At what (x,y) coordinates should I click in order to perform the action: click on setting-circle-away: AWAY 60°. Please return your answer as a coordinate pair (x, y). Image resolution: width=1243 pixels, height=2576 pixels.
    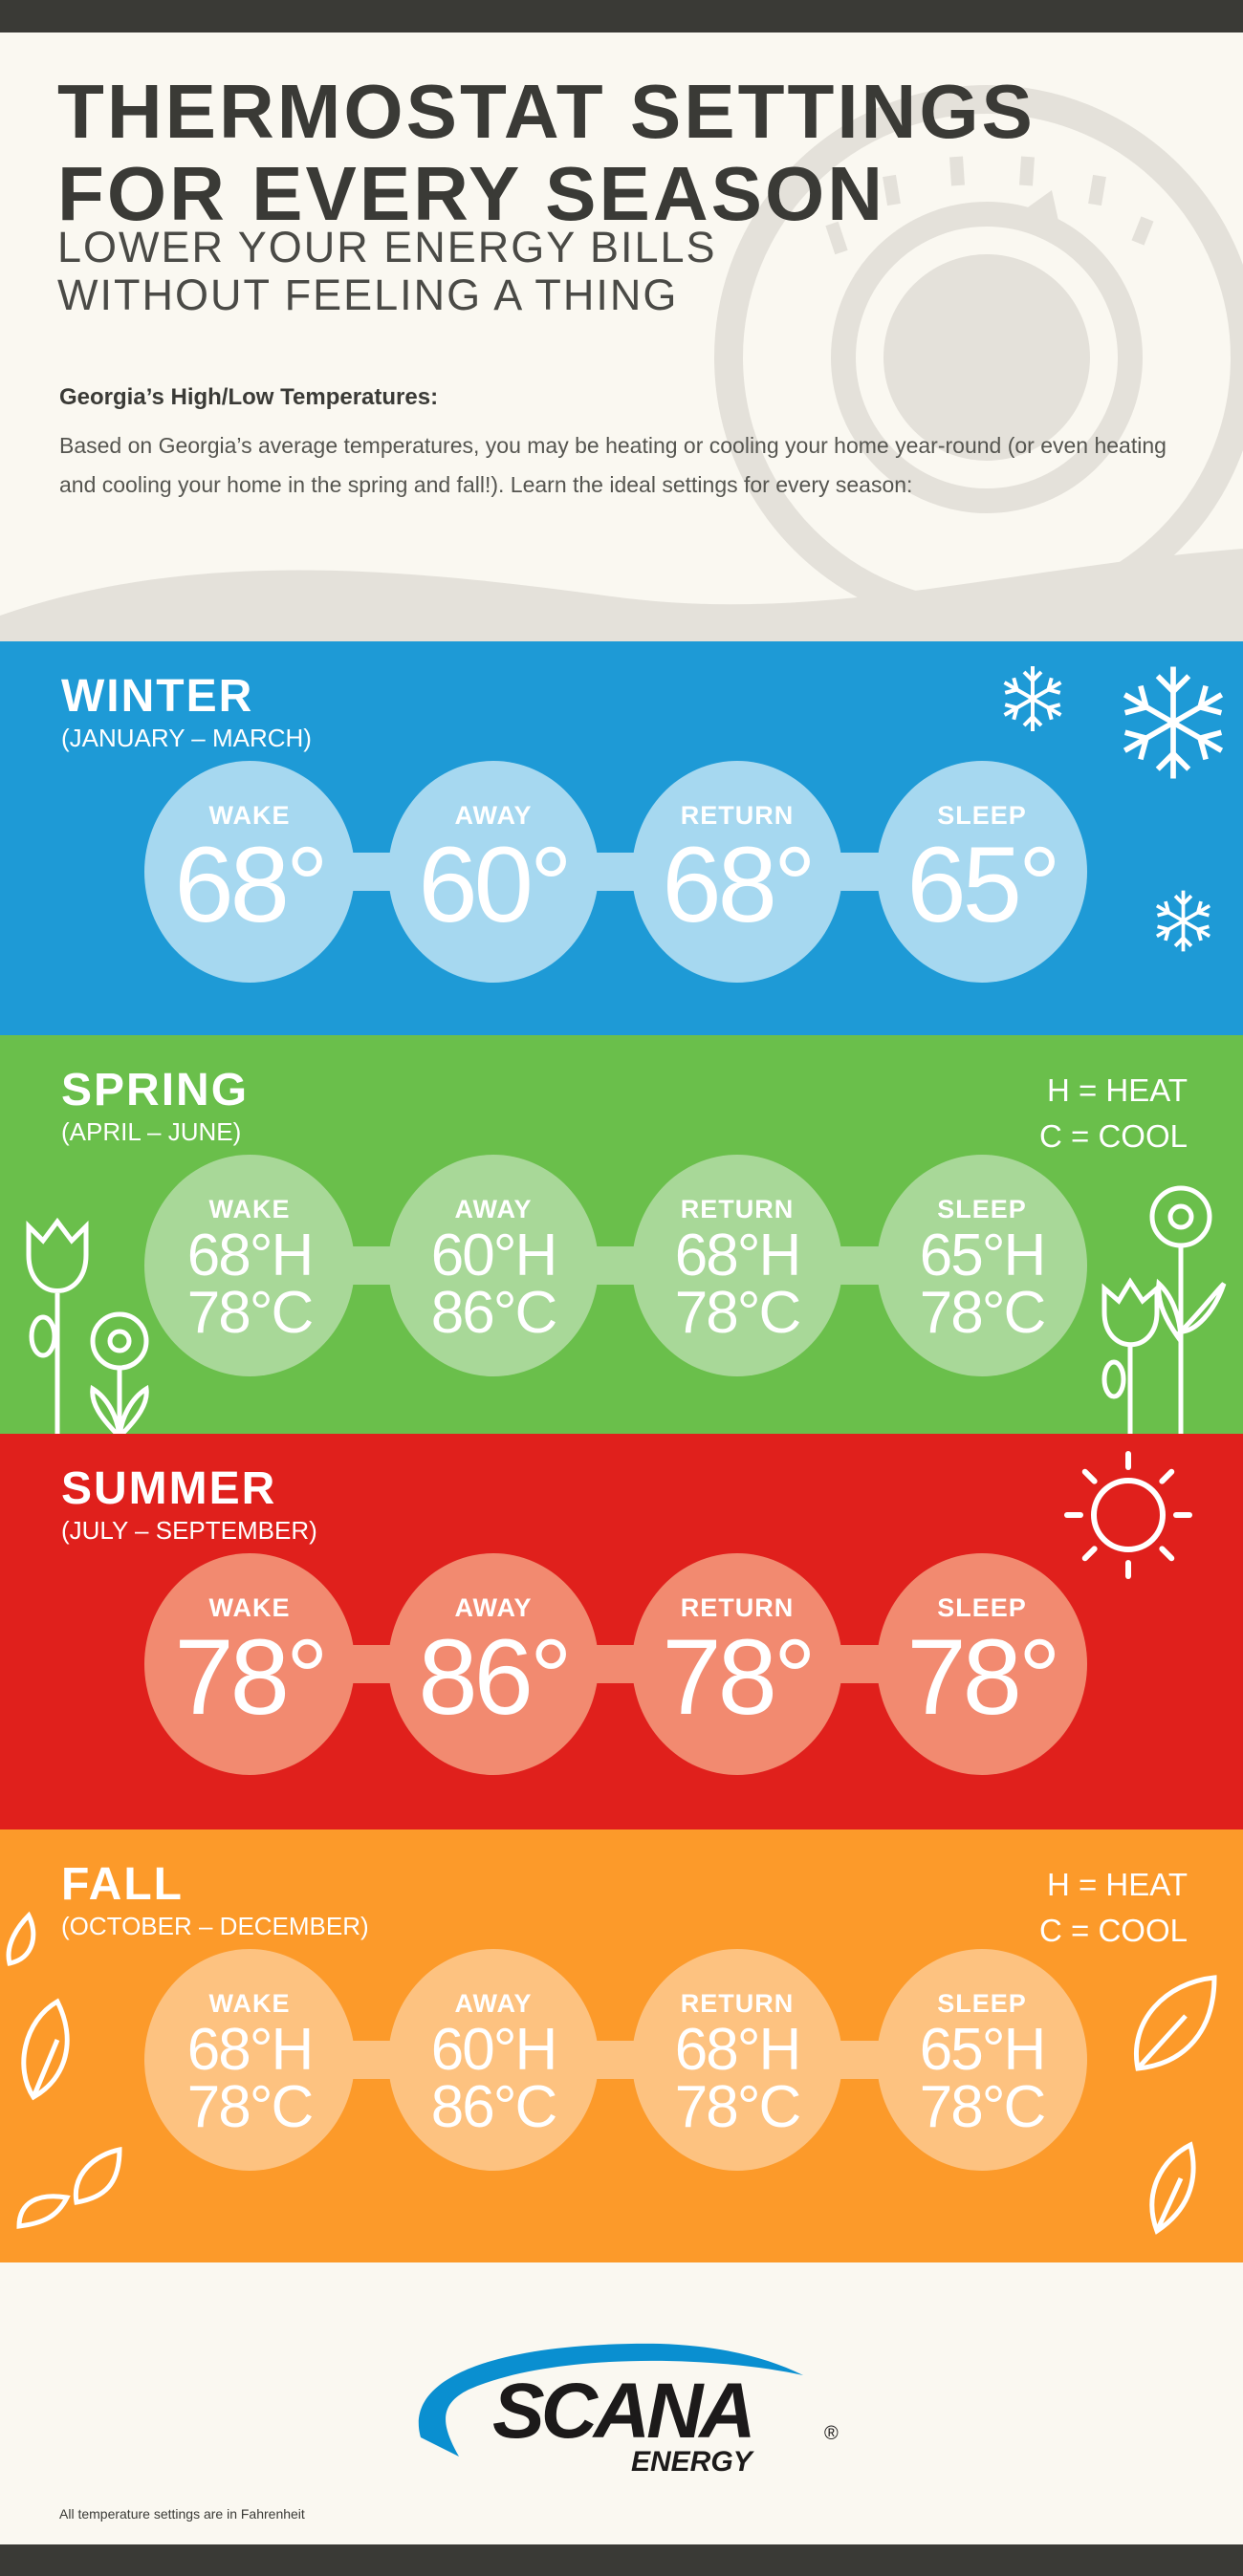
    Looking at the image, I should click on (493, 872).